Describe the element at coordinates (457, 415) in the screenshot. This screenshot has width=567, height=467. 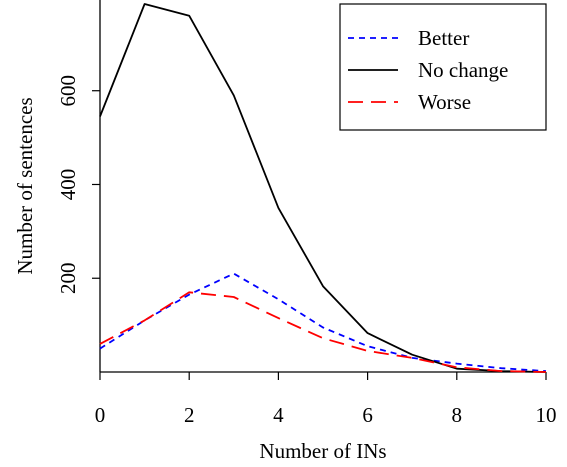
I see `x-tick-label: 8` at that location.